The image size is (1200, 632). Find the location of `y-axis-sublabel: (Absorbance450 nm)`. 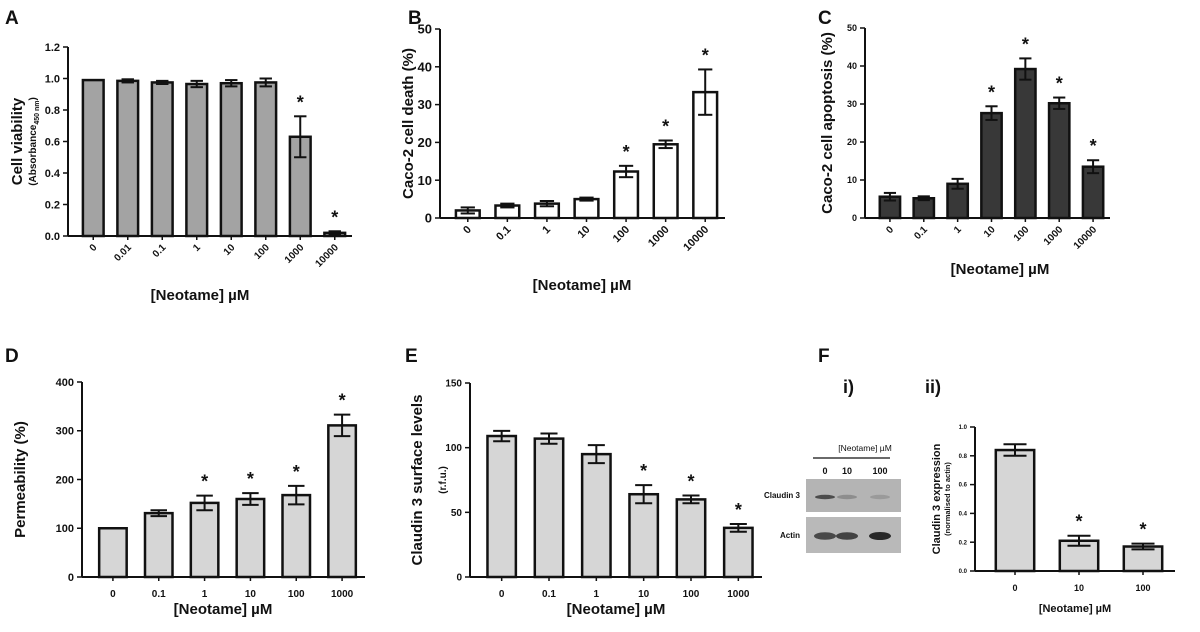

y-axis-sublabel: (Absorbance450 nm) is located at coordinates (34, 141).